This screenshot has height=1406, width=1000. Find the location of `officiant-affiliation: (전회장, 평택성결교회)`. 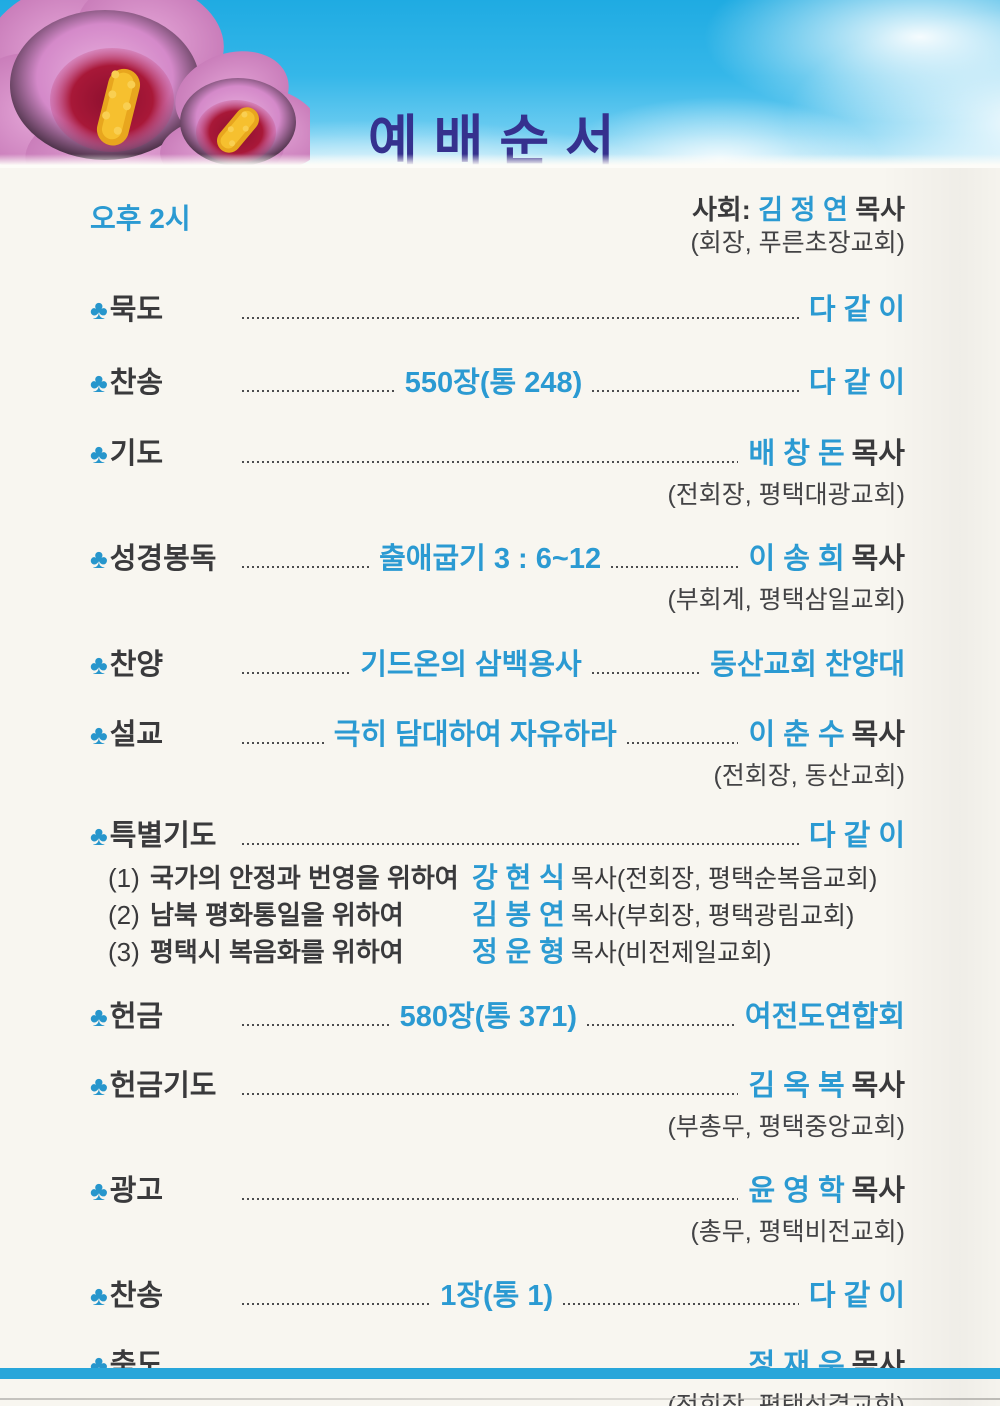

officiant-affiliation: (전회장, 평택성결교회) is located at coordinates (786, 1399).